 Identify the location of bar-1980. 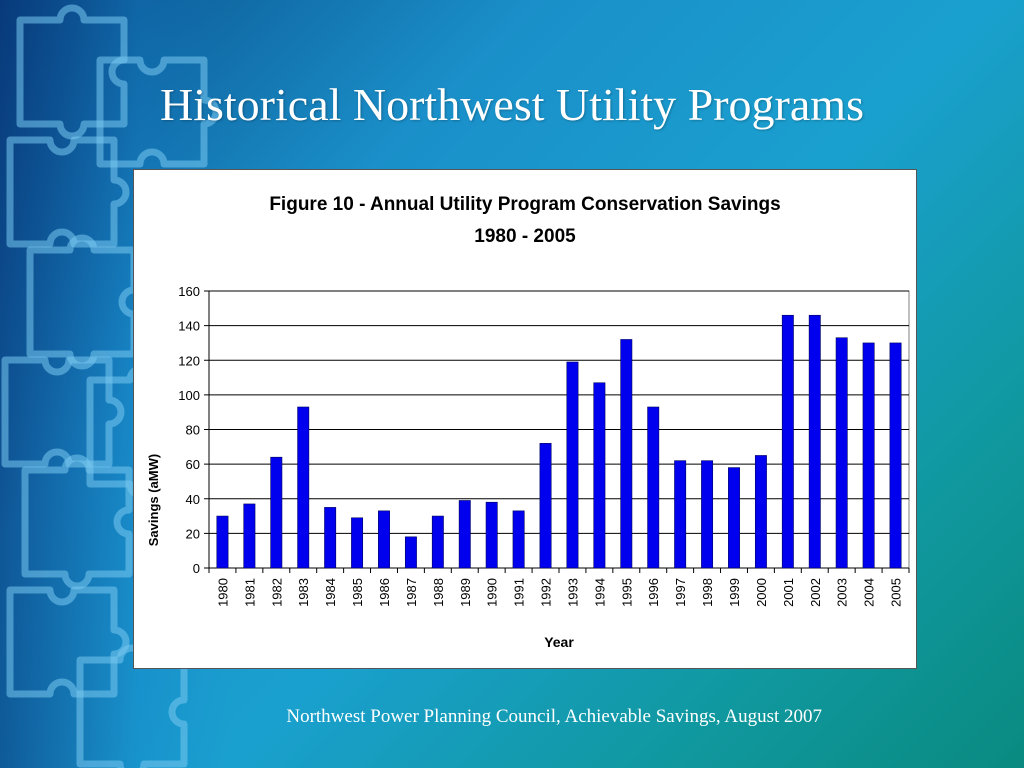
(222, 542).